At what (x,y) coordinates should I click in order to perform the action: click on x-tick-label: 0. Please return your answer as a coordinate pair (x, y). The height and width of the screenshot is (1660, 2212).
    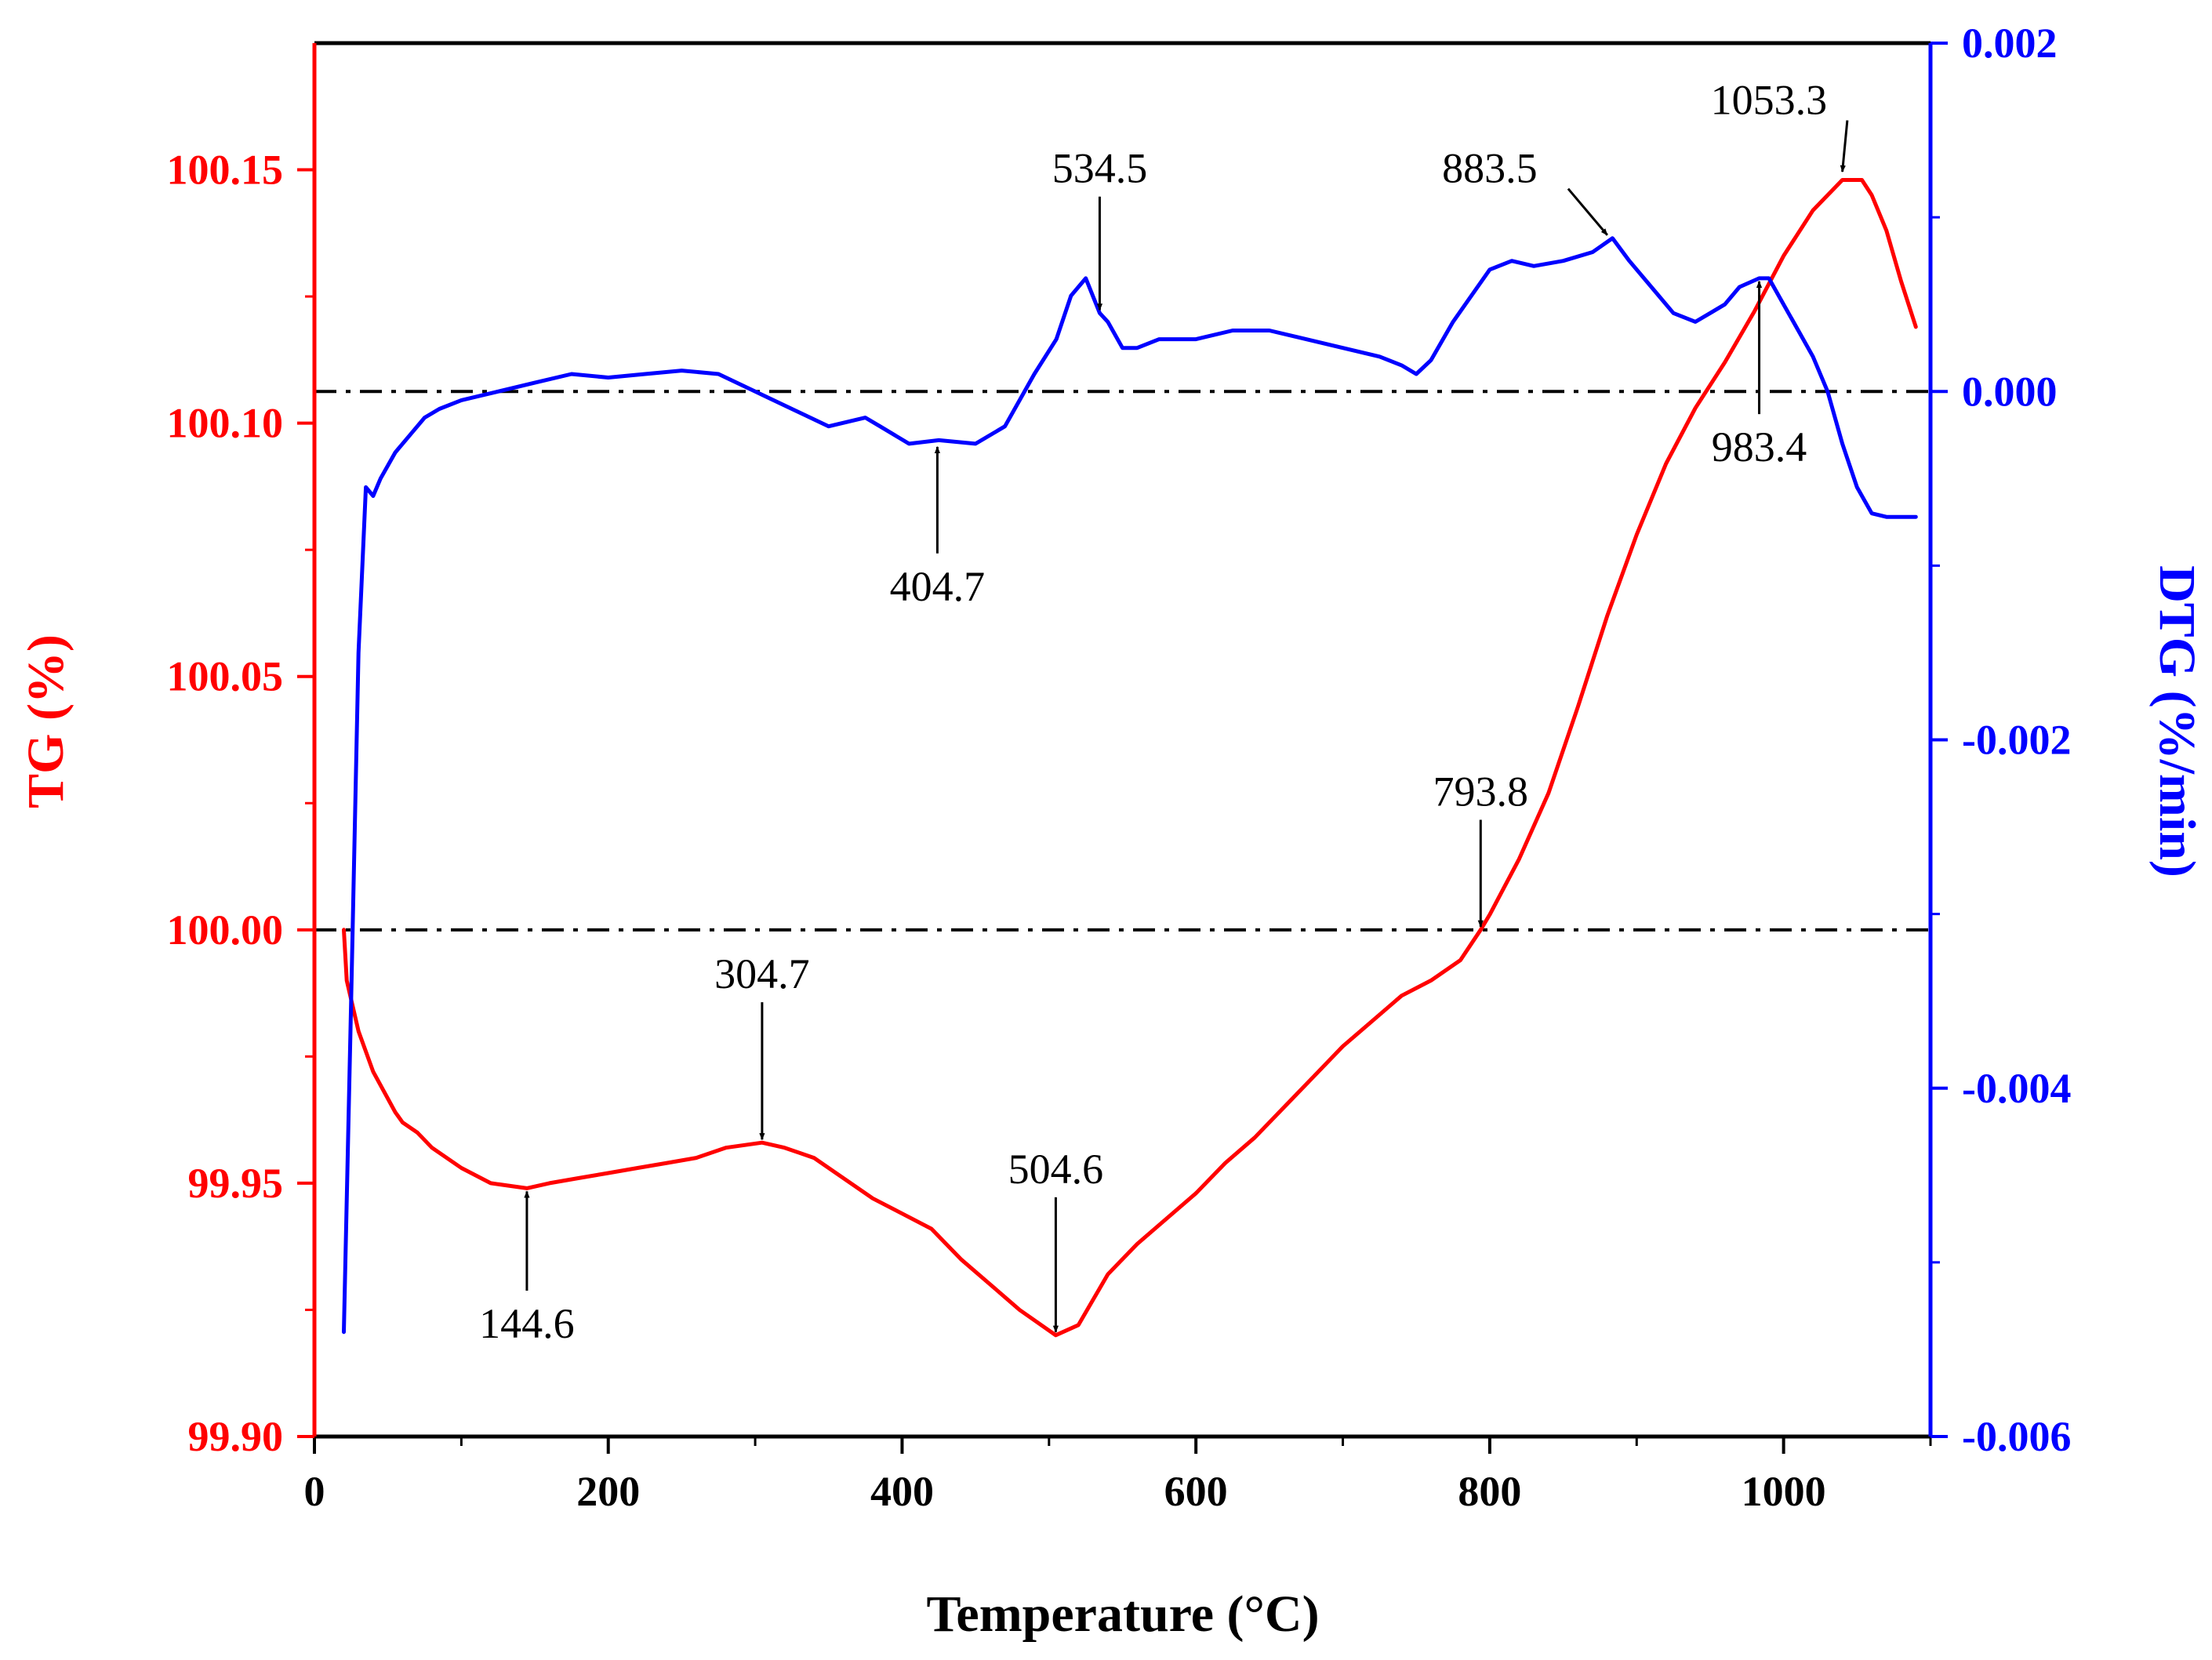
    Looking at the image, I should click on (314, 1491).